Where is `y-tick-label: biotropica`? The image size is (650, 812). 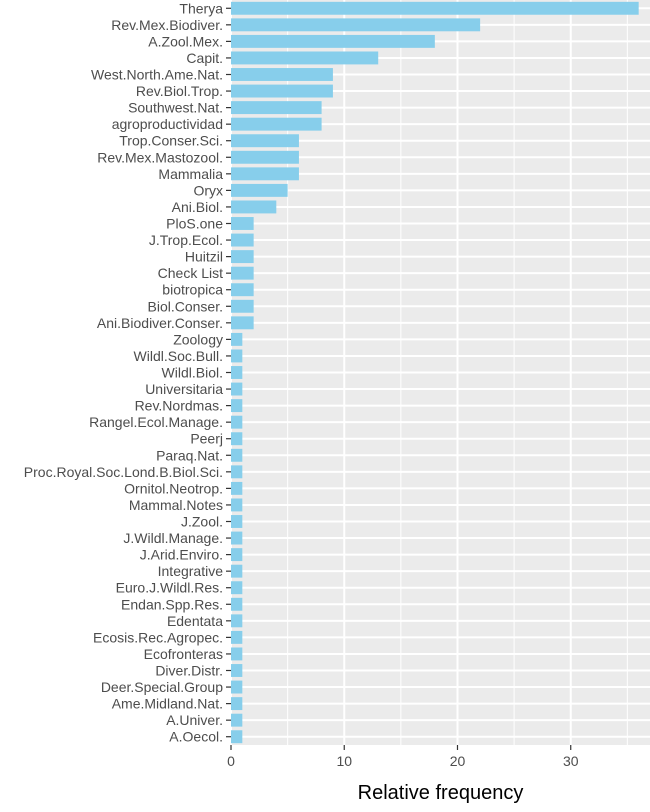
y-tick-label: biotropica is located at coordinates (192, 290).